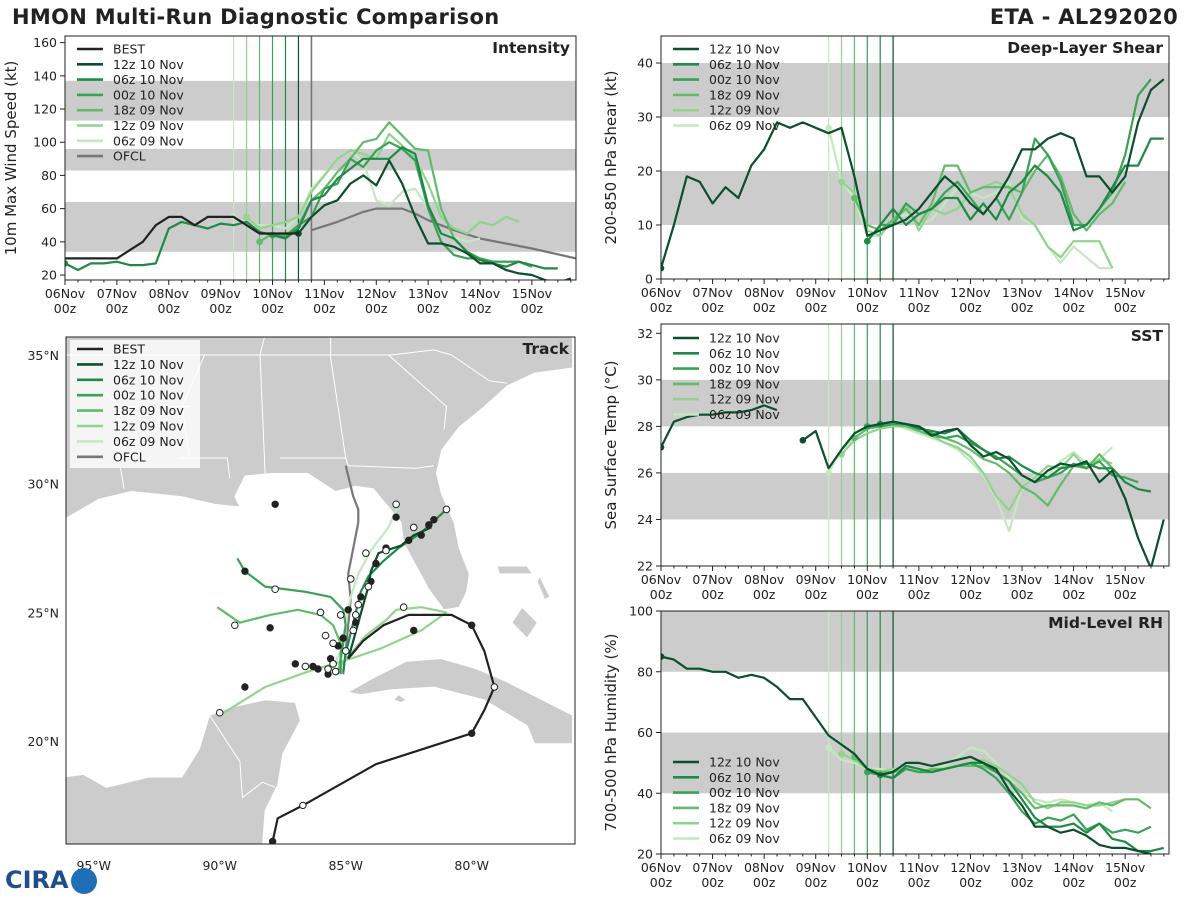 This screenshot has width=1200, height=900. I want to click on rh-series-12z-10-nov, so click(906, 754).